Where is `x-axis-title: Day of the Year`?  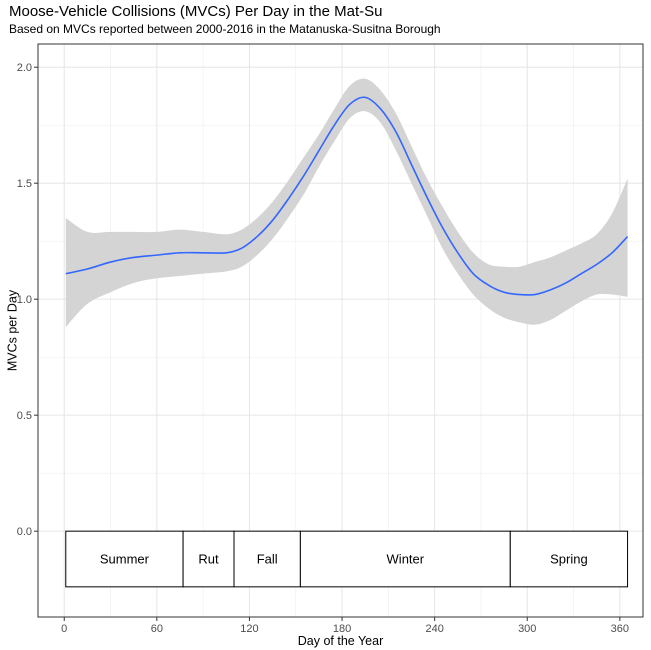 x-axis-title: Day of the Year is located at coordinates (340, 641).